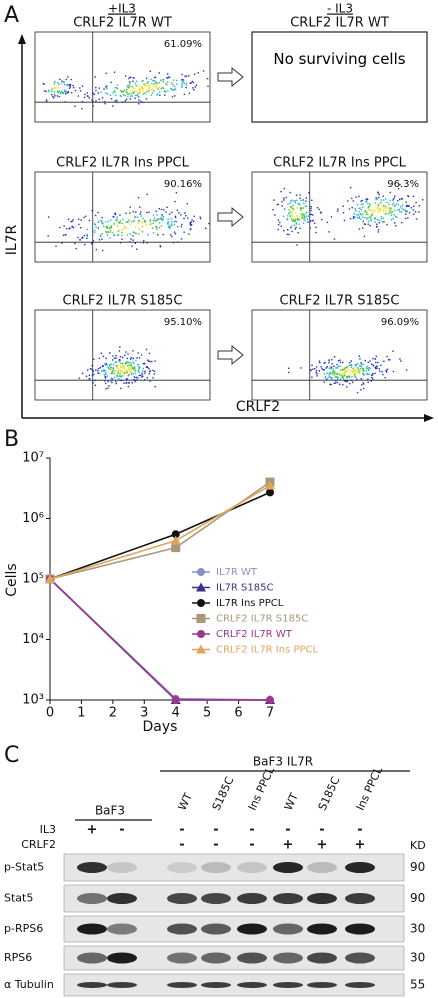  What do you see at coordinates (182, 929) in the screenshot?
I see `blot-band` at bounding box center [182, 929].